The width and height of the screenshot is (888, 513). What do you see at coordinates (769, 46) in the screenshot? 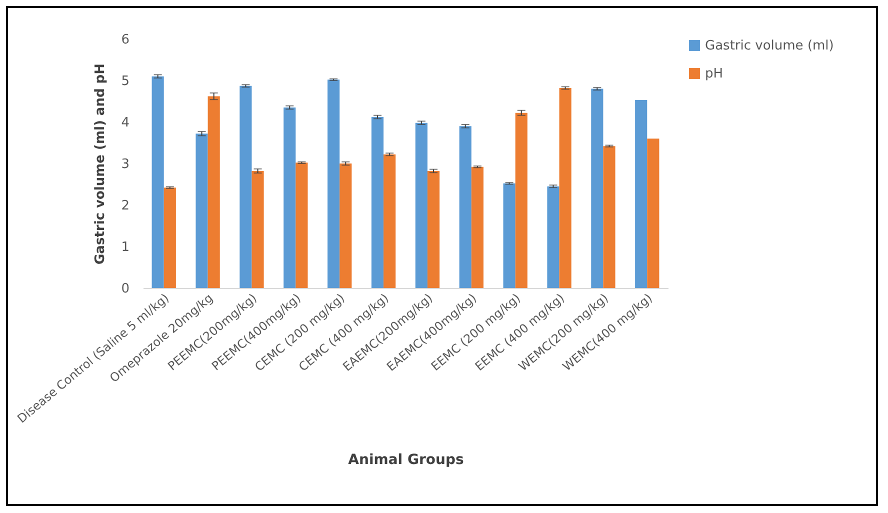
I see `legend-label: Gastric volume (ml)` at bounding box center [769, 46].